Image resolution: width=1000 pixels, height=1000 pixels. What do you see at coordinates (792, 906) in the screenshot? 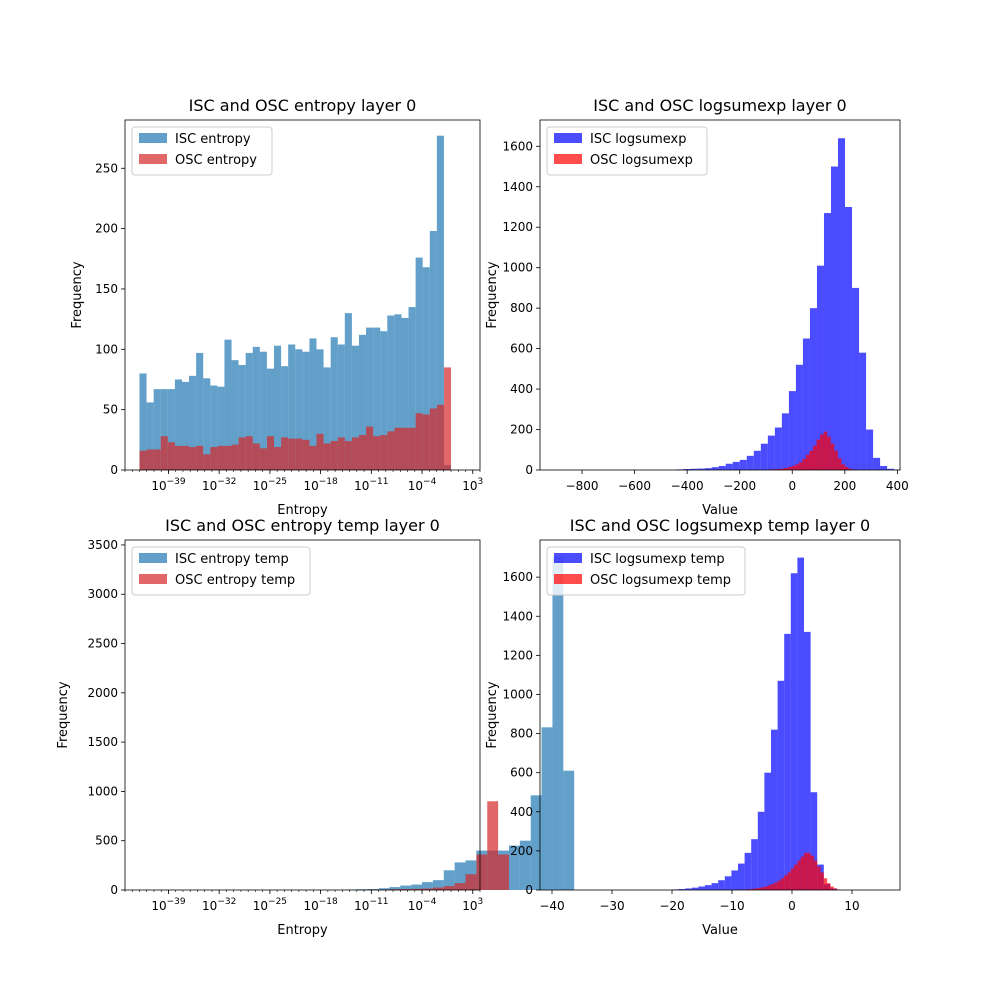
I see `x-tick-label: 0` at bounding box center [792, 906].